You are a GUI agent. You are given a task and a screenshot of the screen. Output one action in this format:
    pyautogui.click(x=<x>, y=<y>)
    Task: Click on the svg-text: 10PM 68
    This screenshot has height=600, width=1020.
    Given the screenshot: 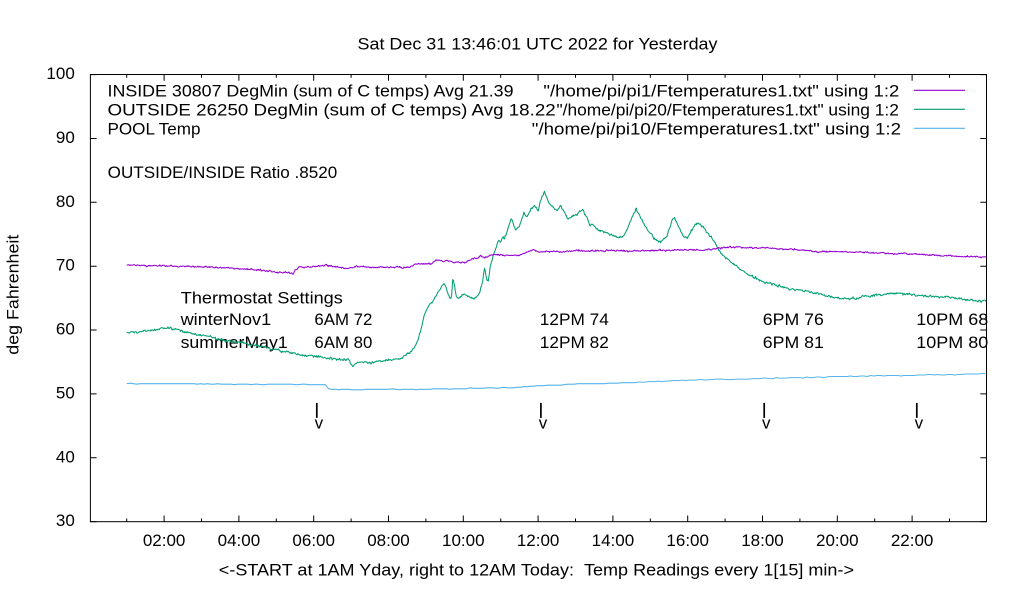 What is the action you would take?
    pyautogui.click(x=952, y=319)
    